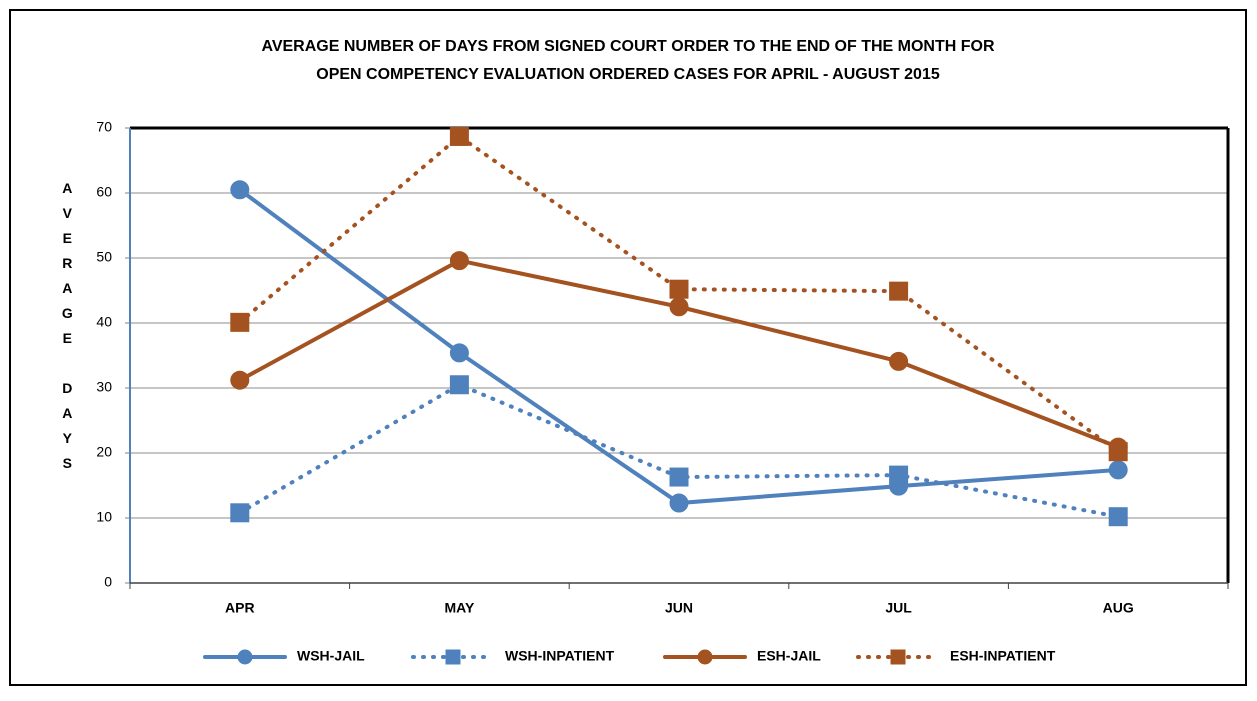 This screenshot has height=701, width=1257. I want to click on legend-label: ESH-JAIL, so click(789, 656).